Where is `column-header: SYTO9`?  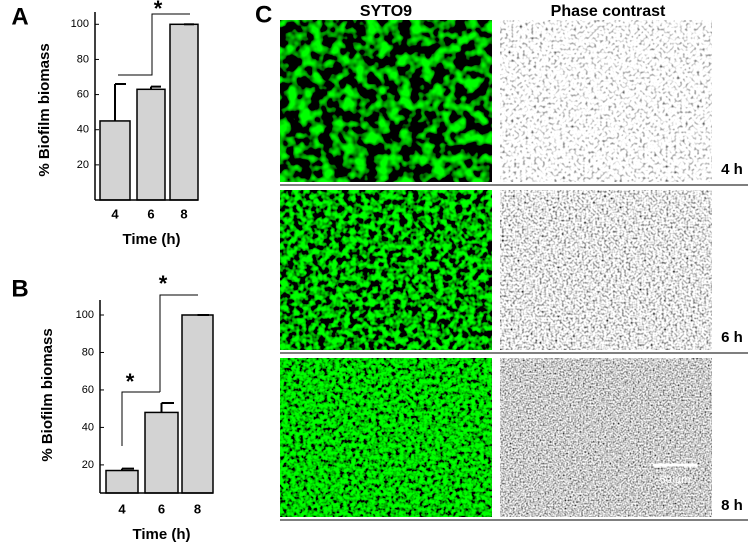
column-header: SYTO9 is located at coordinates (386, 11).